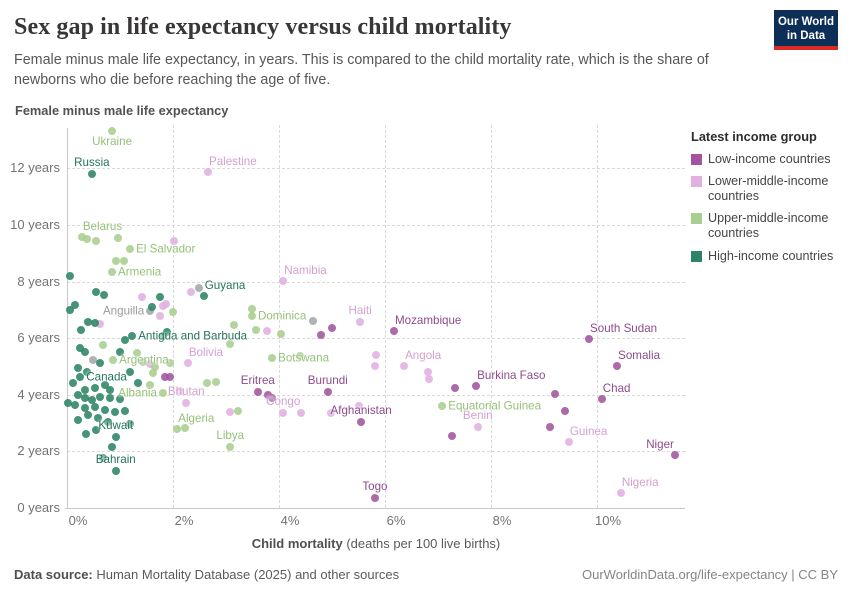 This screenshot has height=600, width=850. I want to click on data-point-congo, so click(283, 412).